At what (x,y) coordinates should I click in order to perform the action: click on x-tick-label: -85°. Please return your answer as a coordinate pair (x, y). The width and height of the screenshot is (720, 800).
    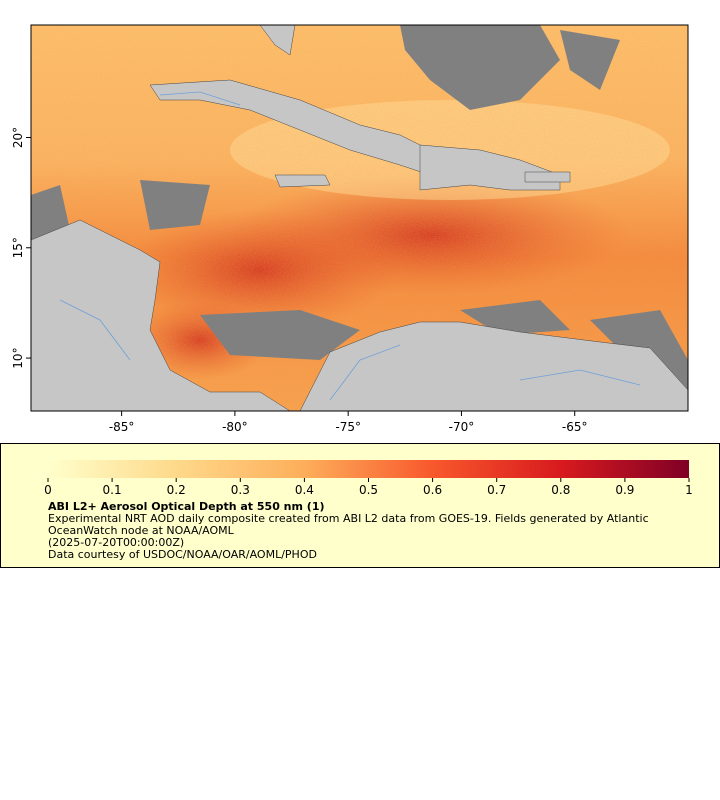
    Looking at the image, I should click on (122, 427).